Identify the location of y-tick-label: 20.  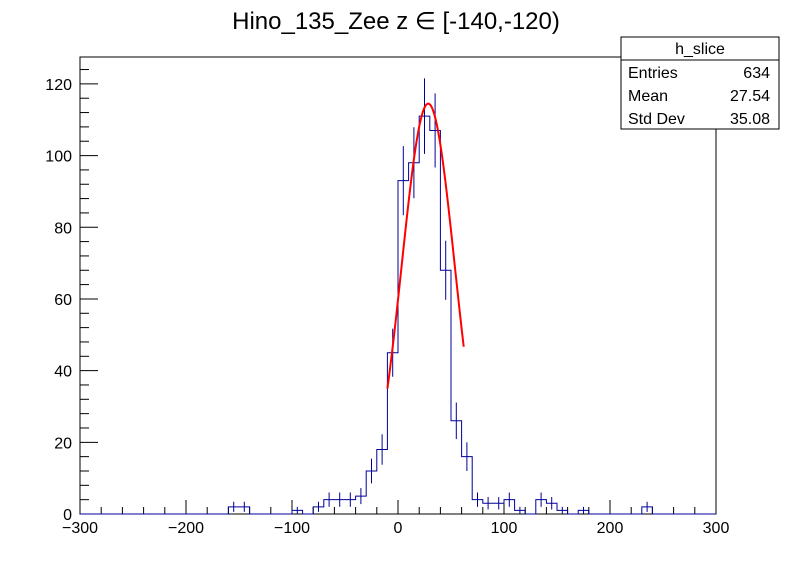
(63, 443).